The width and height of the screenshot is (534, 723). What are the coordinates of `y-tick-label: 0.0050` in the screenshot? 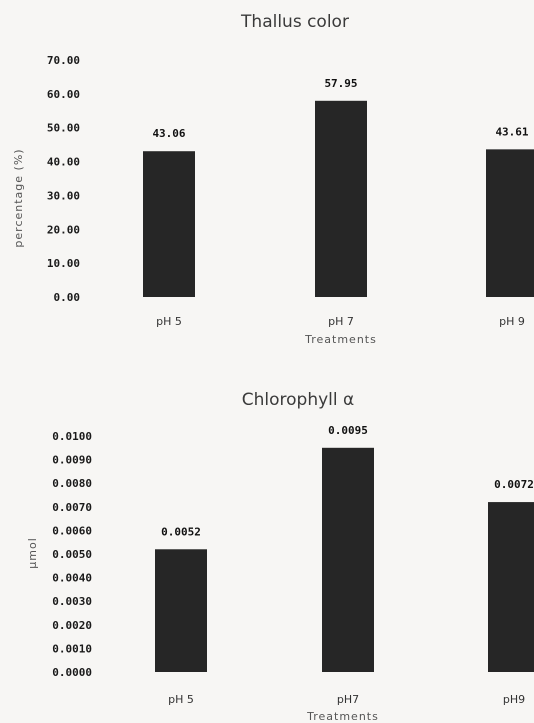 It's located at (72, 554).